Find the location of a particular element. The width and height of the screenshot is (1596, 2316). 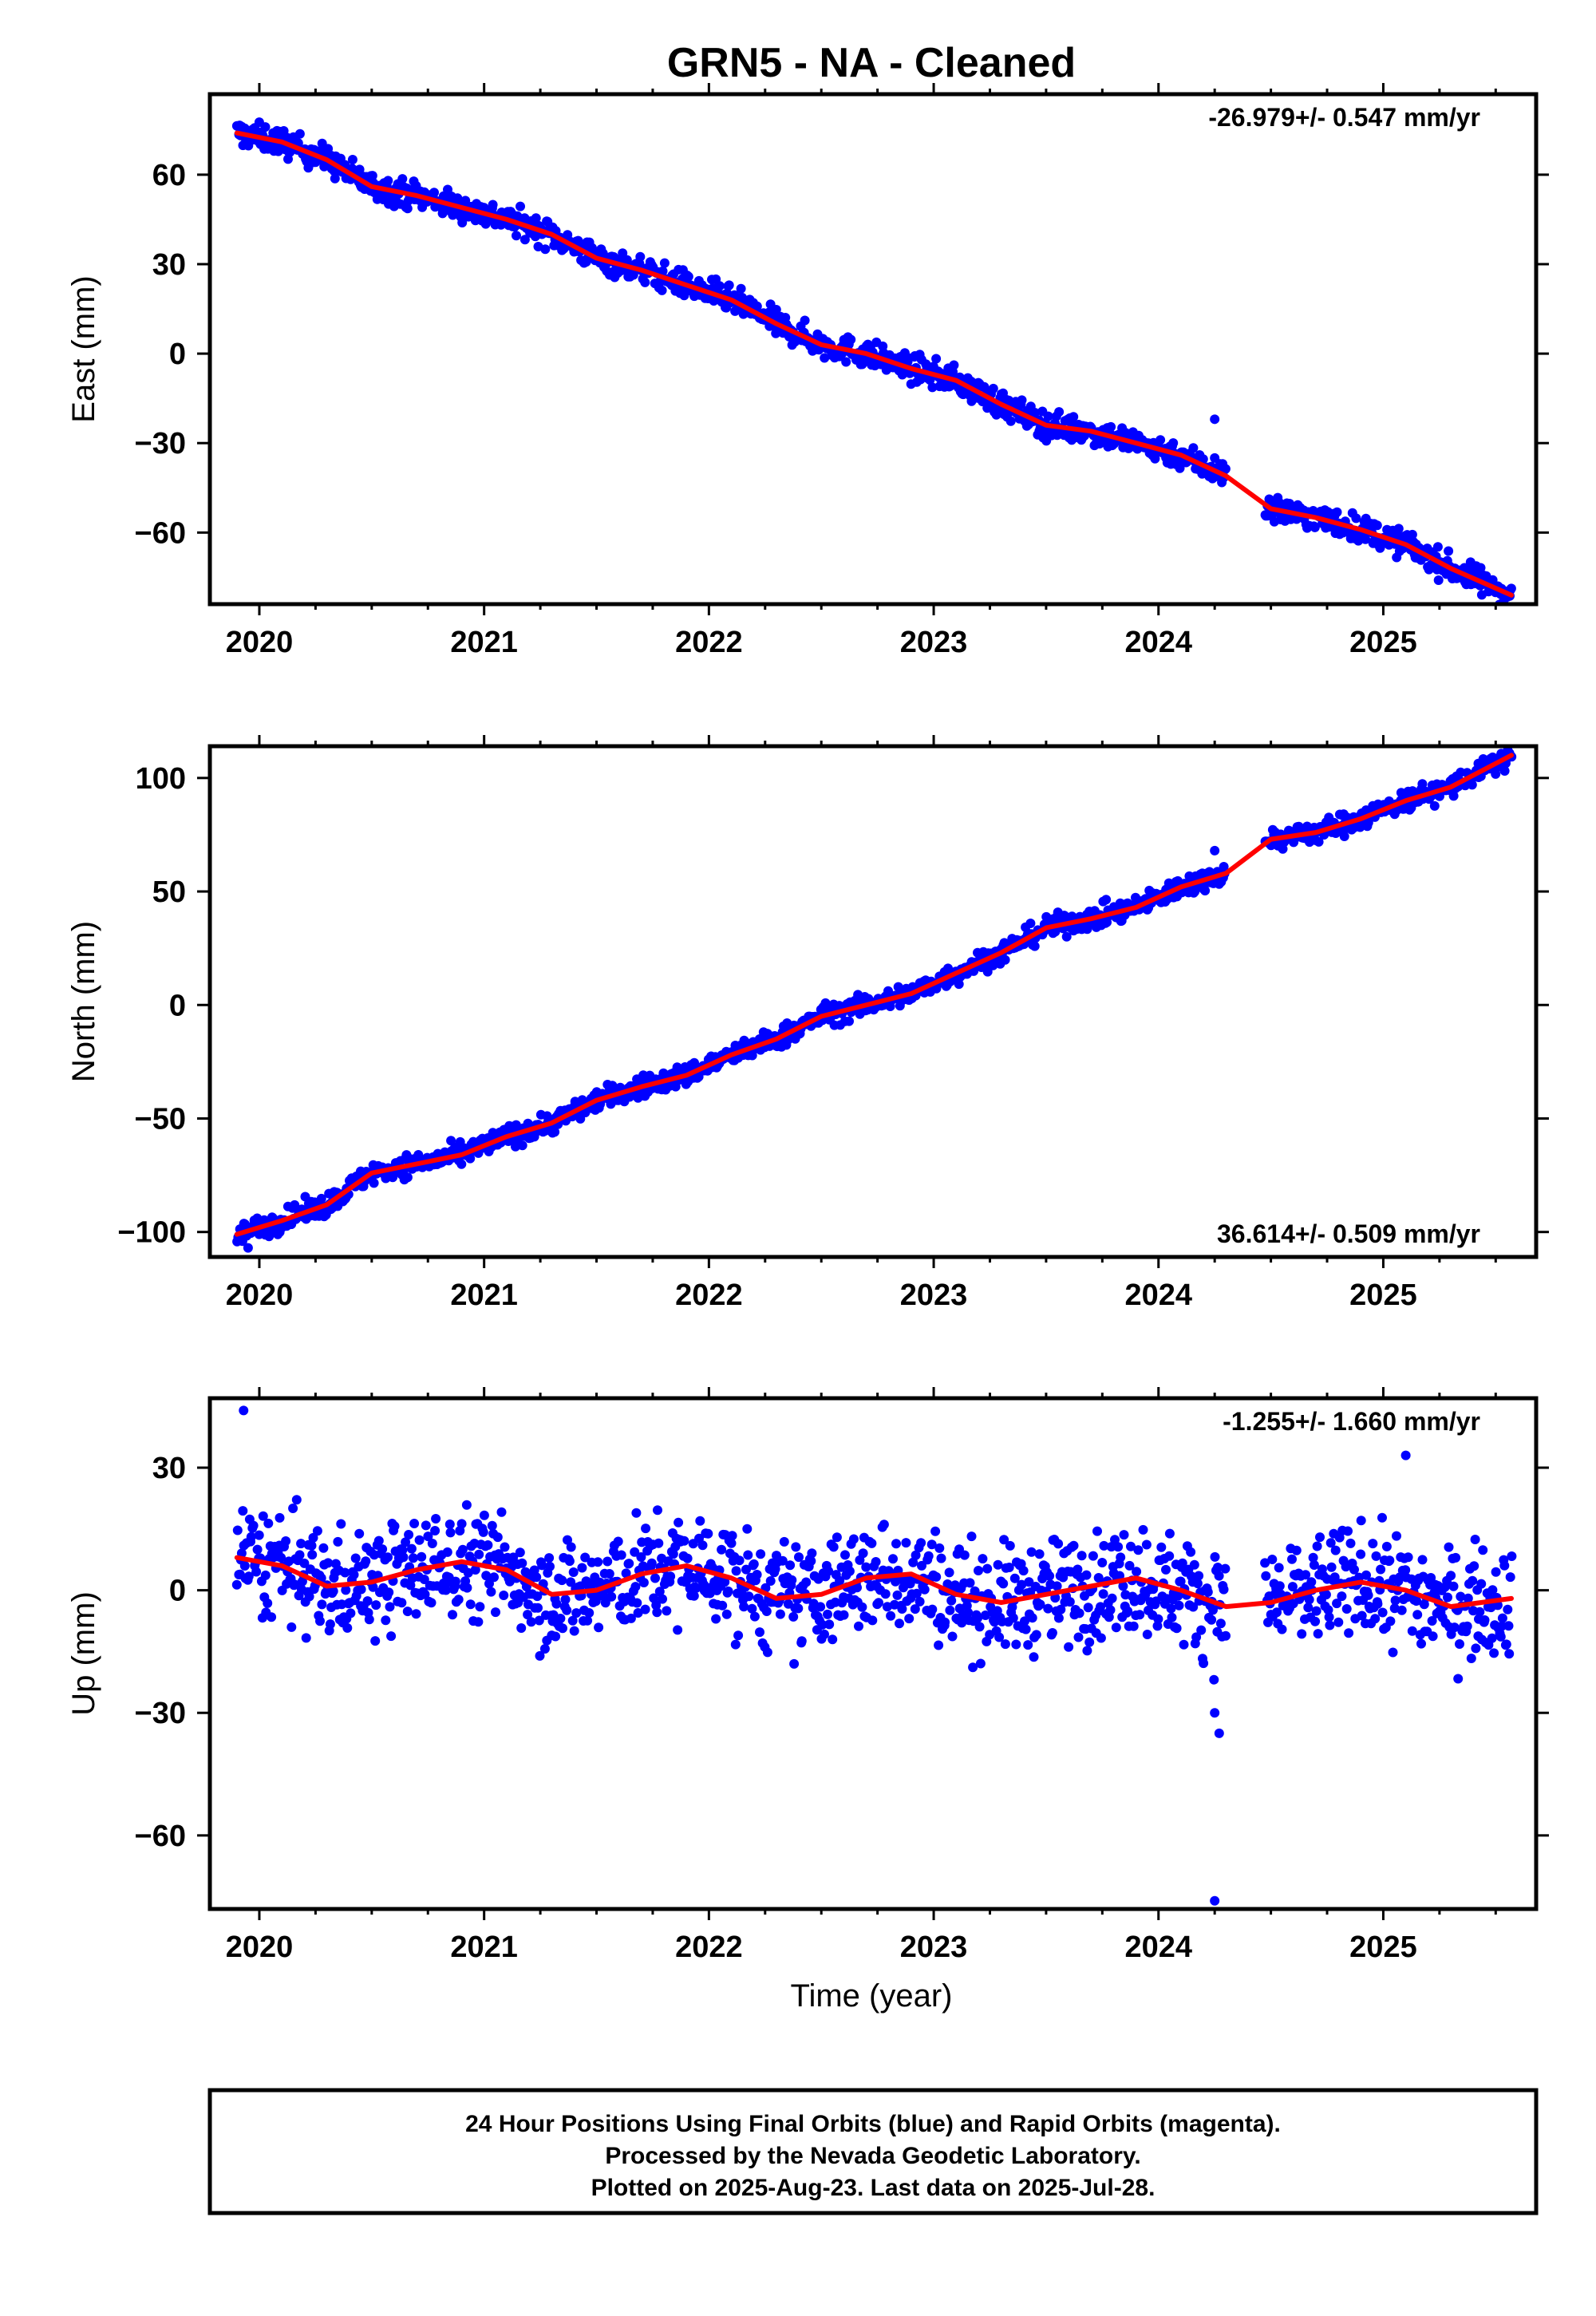

y-tick-label: 100 is located at coordinates (161, 779).